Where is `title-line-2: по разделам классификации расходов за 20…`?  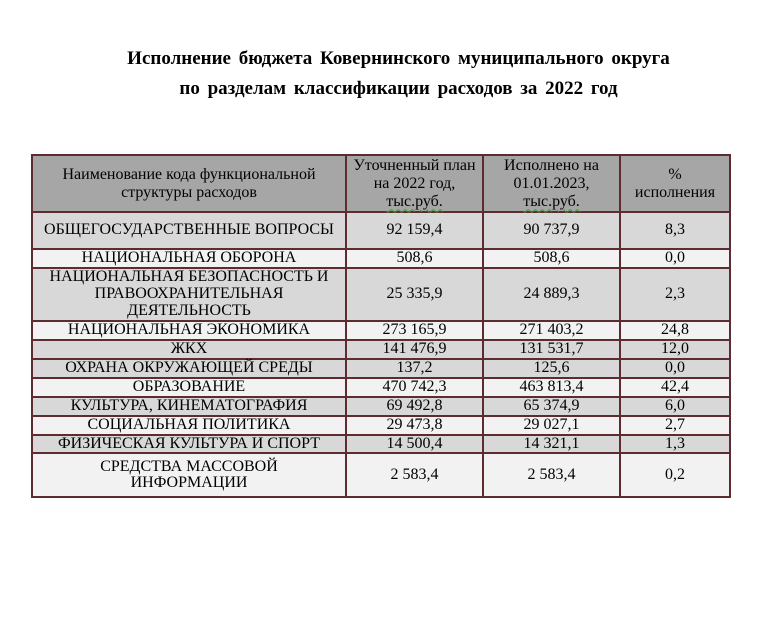 title-line-2: по разделам классификации расходов за 20… is located at coordinates (398, 88).